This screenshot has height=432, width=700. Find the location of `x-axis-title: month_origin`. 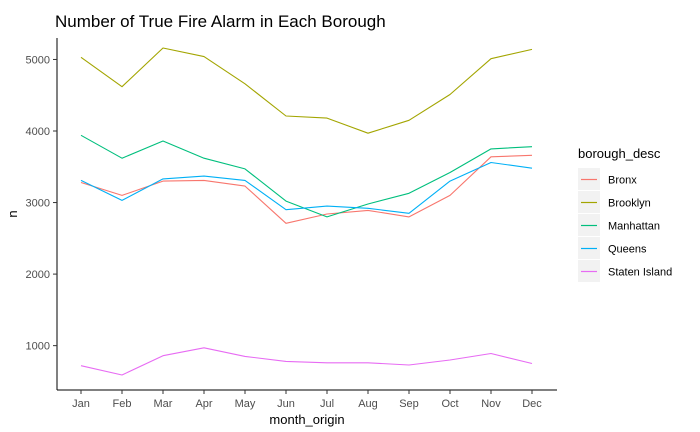

x-axis-title: month_origin is located at coordinates (306, 419).